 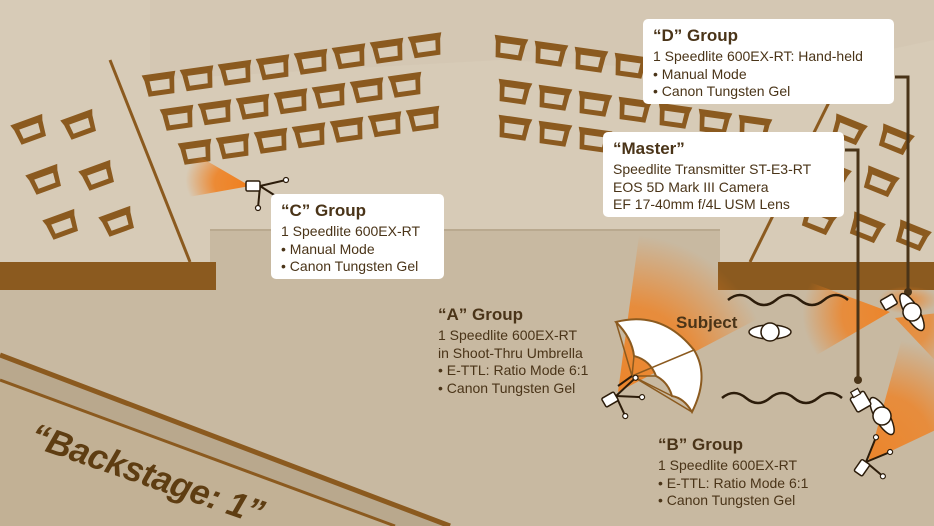 I want to click on subject-icon, so click(x=770, y=332).